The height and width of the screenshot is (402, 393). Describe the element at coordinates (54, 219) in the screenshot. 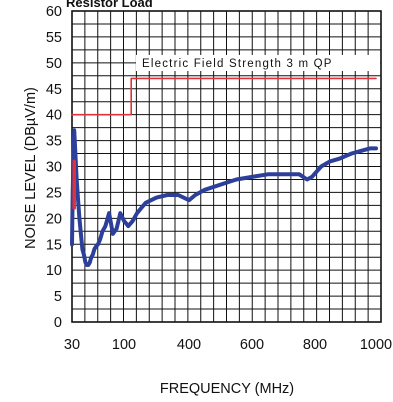

I see `y-tick-label: 20` at that location.